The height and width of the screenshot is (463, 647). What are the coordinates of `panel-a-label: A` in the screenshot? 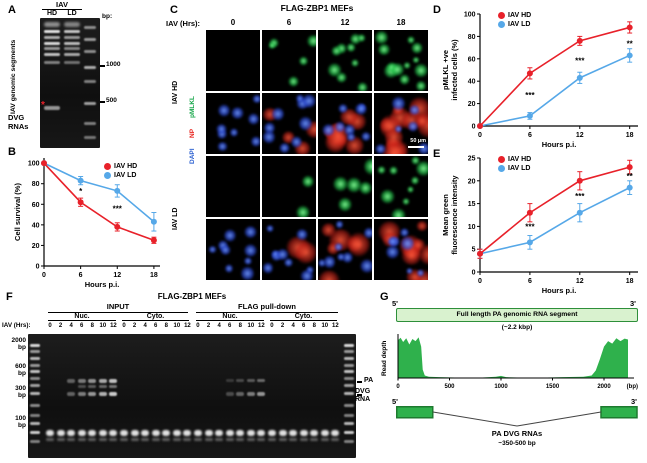 It's located at (12, 10).